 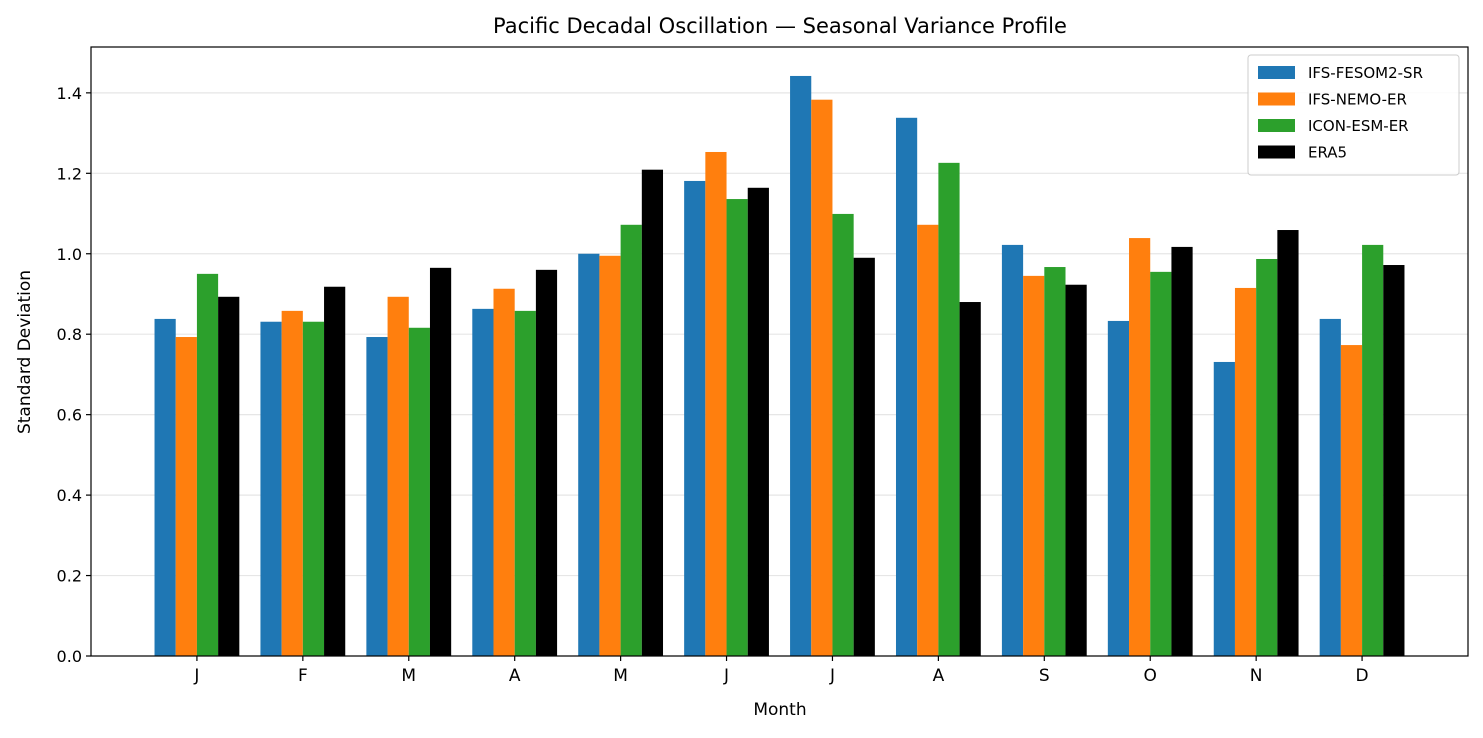 I want to click on y-axis-label: Standard Deviation, so click(x=25, y=352).